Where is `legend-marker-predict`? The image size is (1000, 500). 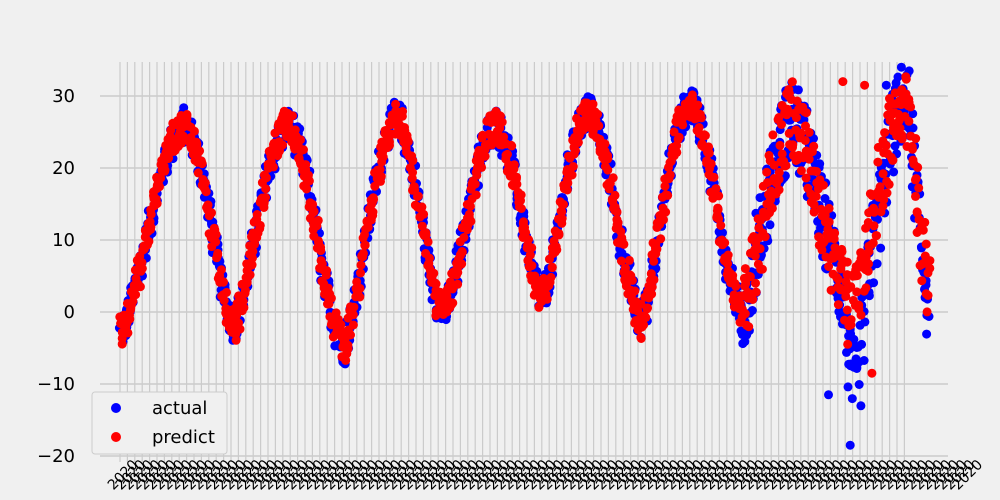
legend-marker-predict is located at coordinates (116, 437).